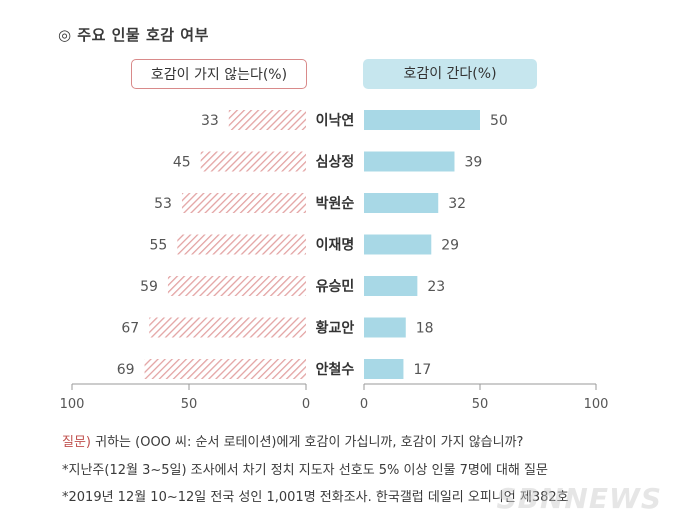  What do you see at coordinates (306, 404) in the screenshot?
I see `left-axis-tick-label: 0` at bounding box center [306, 404].